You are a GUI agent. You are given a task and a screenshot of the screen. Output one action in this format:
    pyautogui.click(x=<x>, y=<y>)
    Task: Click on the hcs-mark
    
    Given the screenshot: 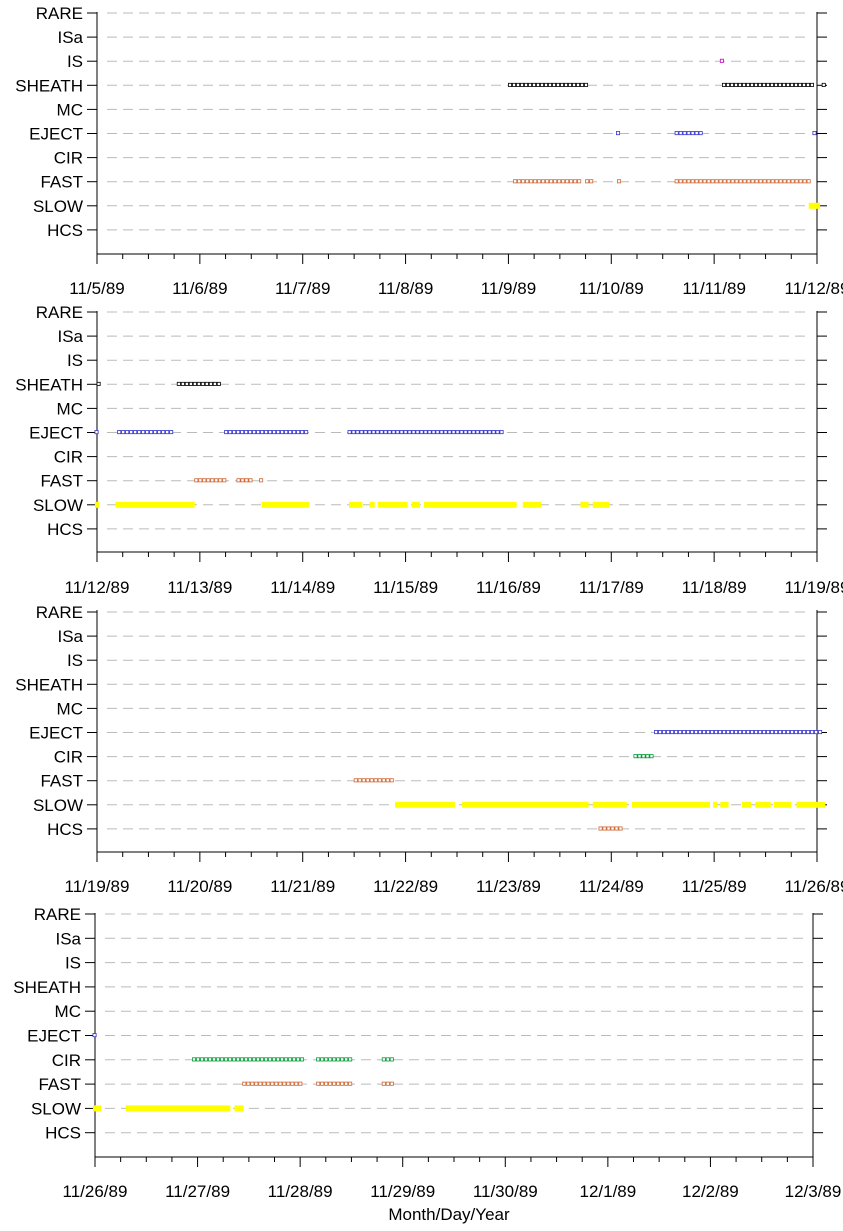 What is the action you would take?
    pyautogui.click(x=600, y=828)
    